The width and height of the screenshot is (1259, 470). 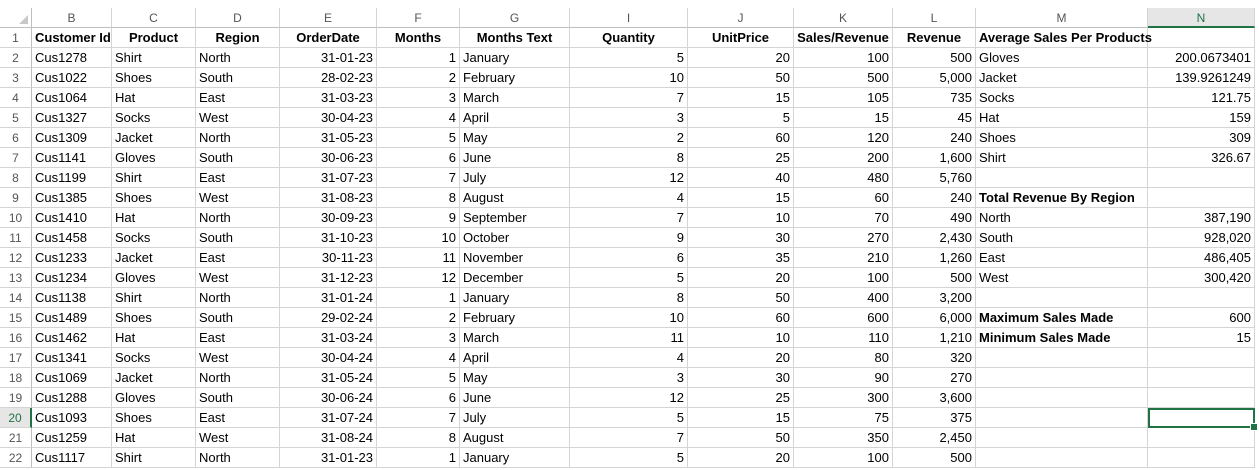 I want to click on grid-cell: 31-12-23, so click(x=328, y=278).